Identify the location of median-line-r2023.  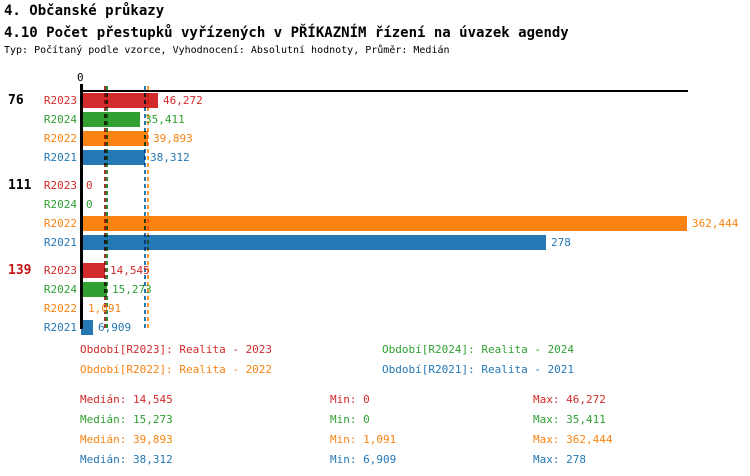
(105, 207).